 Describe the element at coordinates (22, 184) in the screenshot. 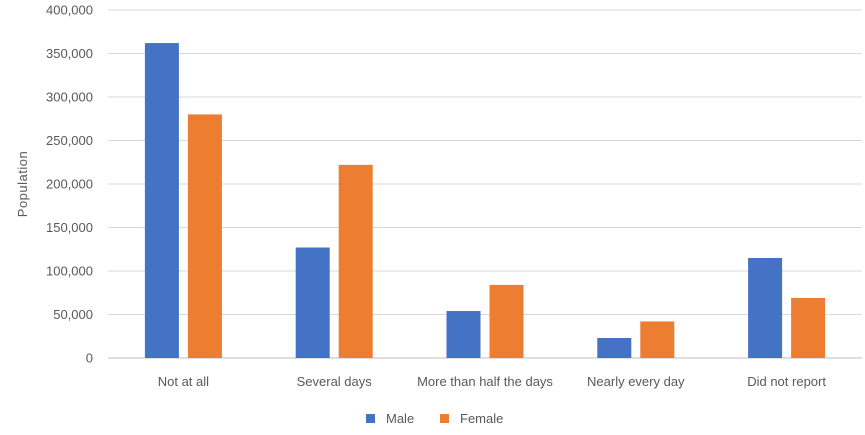

I see `y-axis-title: Population` at that location.